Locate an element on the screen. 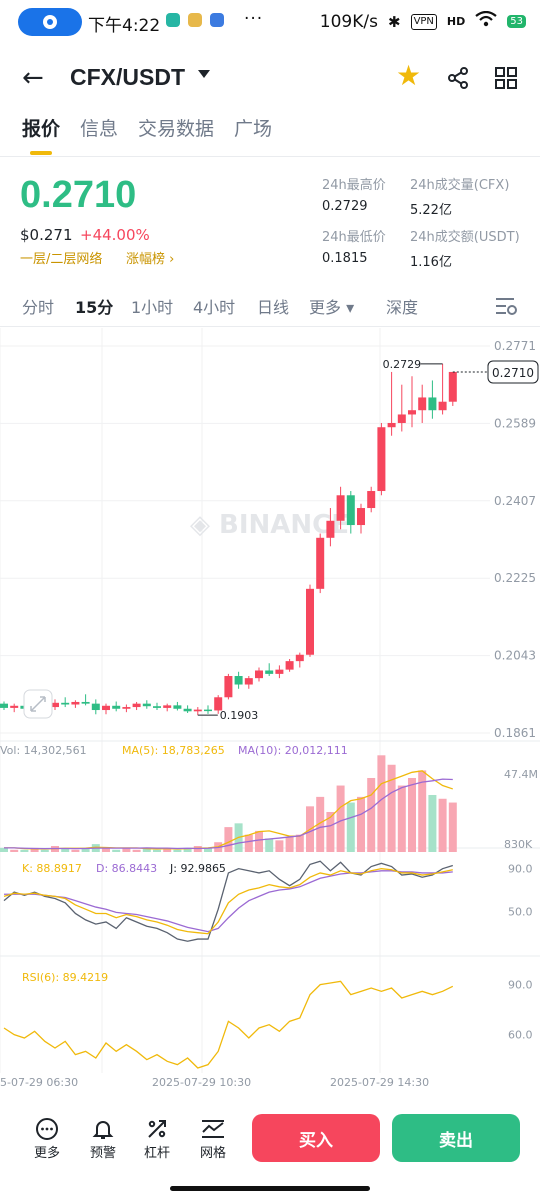 This screenshot has width=540, height=1199. kdj-d-line is located at coordinates (228, 901).